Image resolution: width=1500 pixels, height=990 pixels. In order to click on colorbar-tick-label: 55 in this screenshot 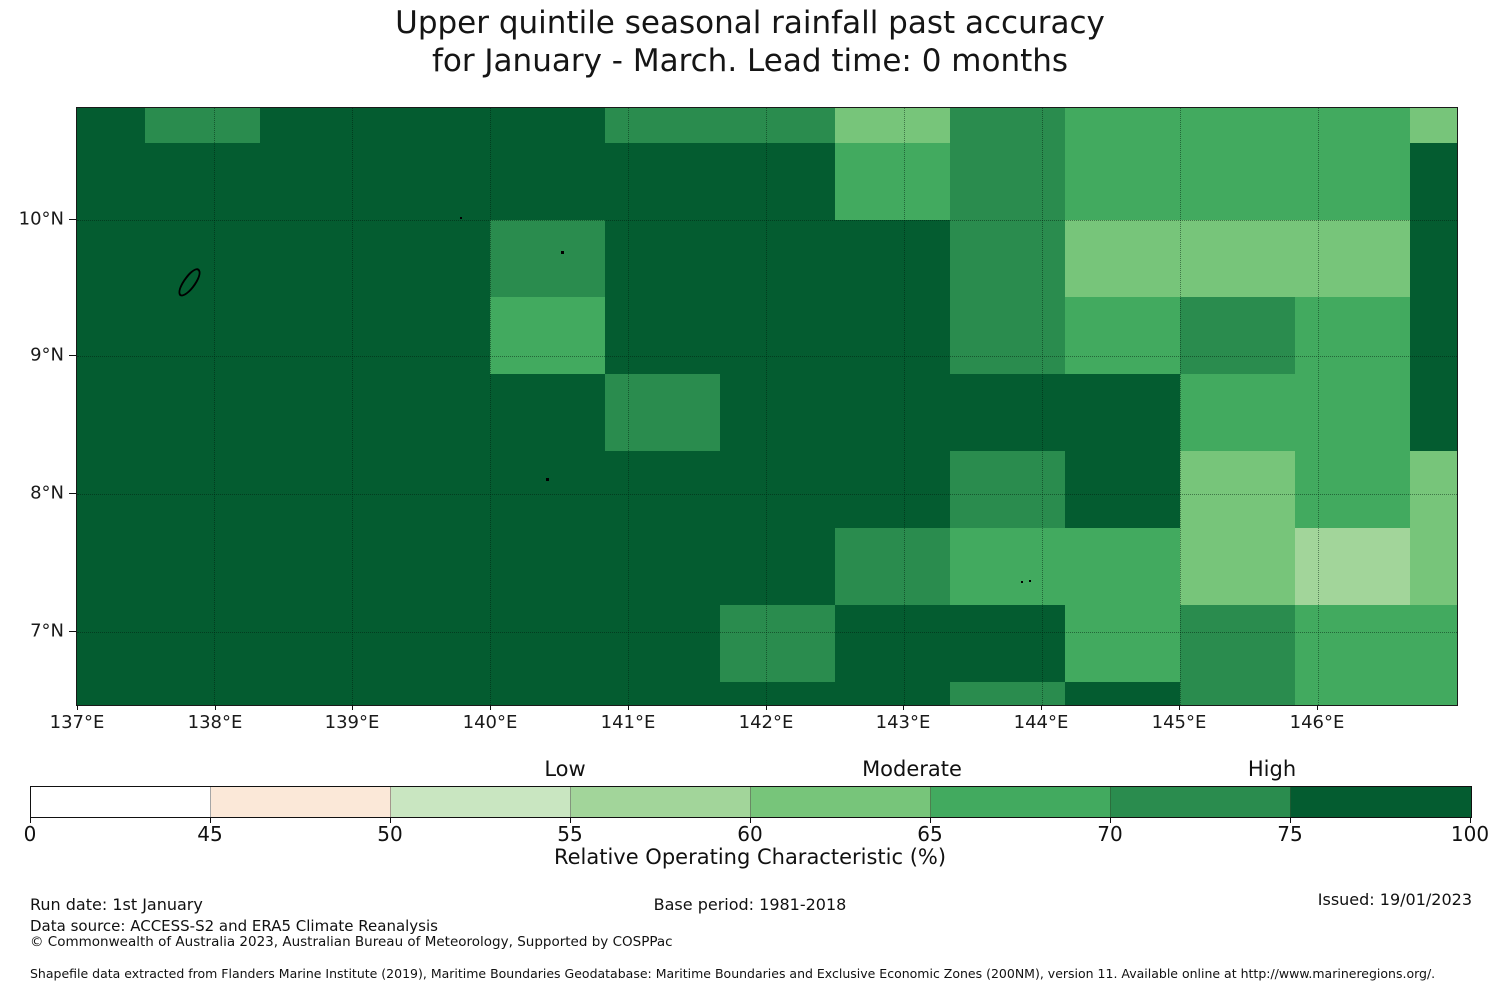, I will do `click(570, 834)`.